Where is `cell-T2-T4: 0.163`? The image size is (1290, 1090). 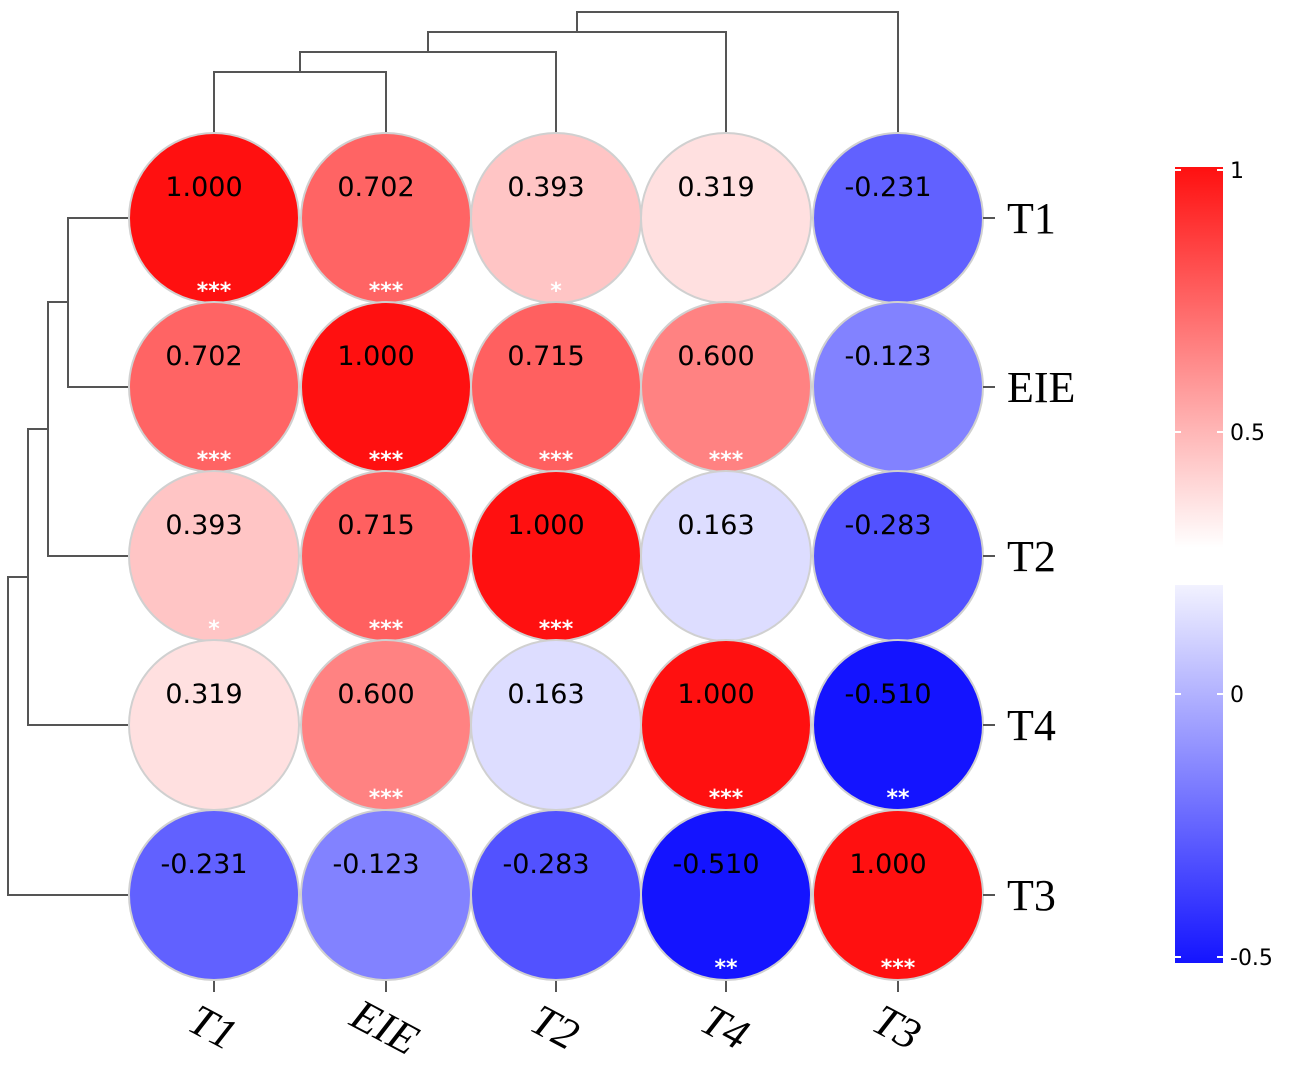
cell-T2-T4: 0.163 is located at coordinates (726, 556).